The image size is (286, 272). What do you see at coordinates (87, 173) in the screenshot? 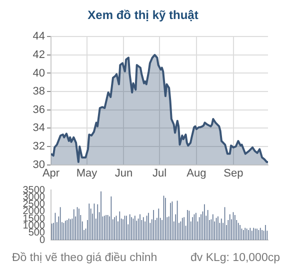
I see `x-tick-label: May` at bounding box center [87, 173].